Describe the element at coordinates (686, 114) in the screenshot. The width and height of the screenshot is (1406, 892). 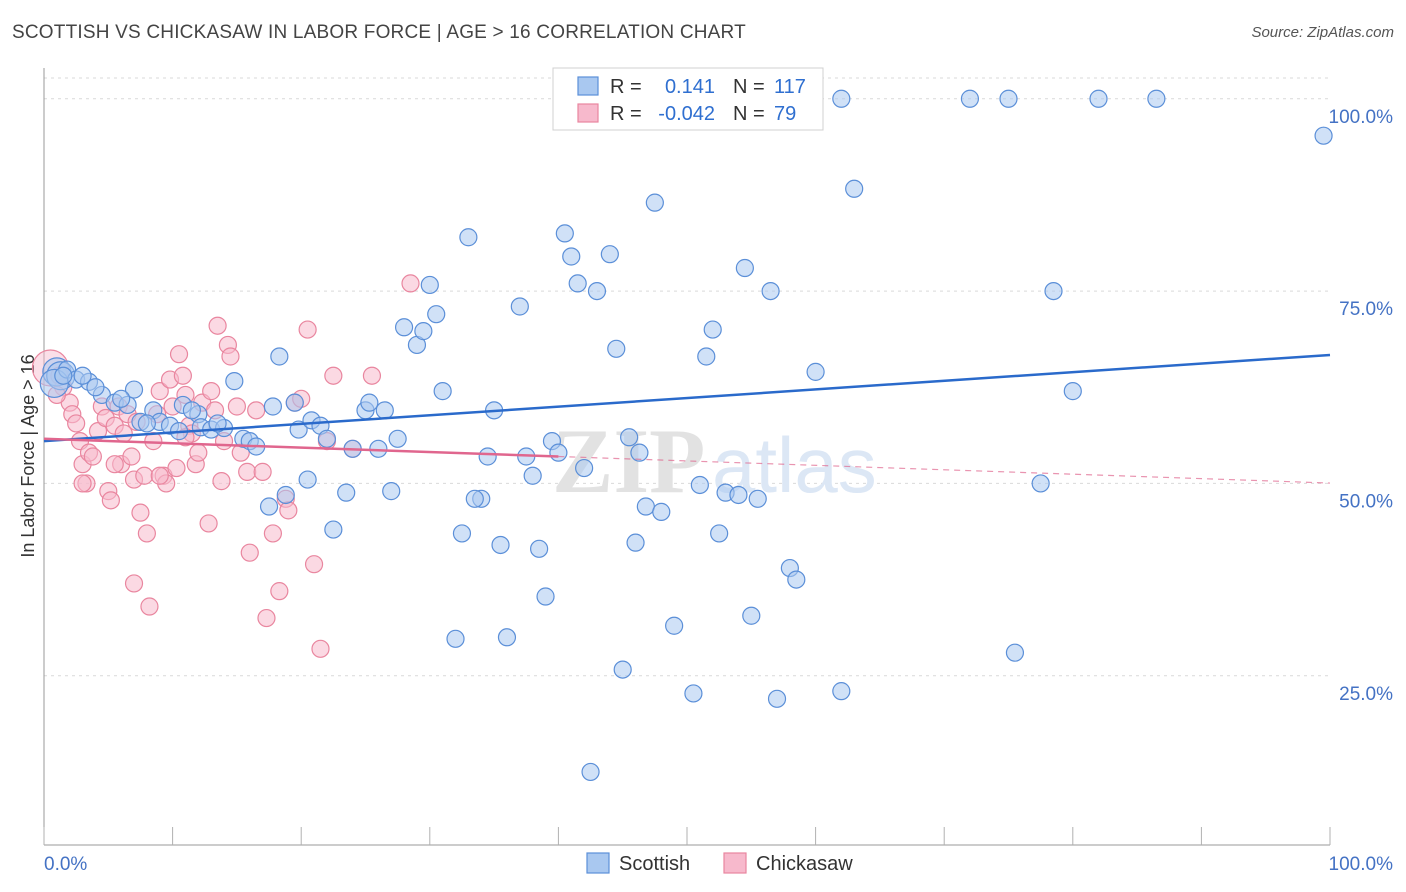
I see `legend-r-value-chickasaw: -0.042` at that location.